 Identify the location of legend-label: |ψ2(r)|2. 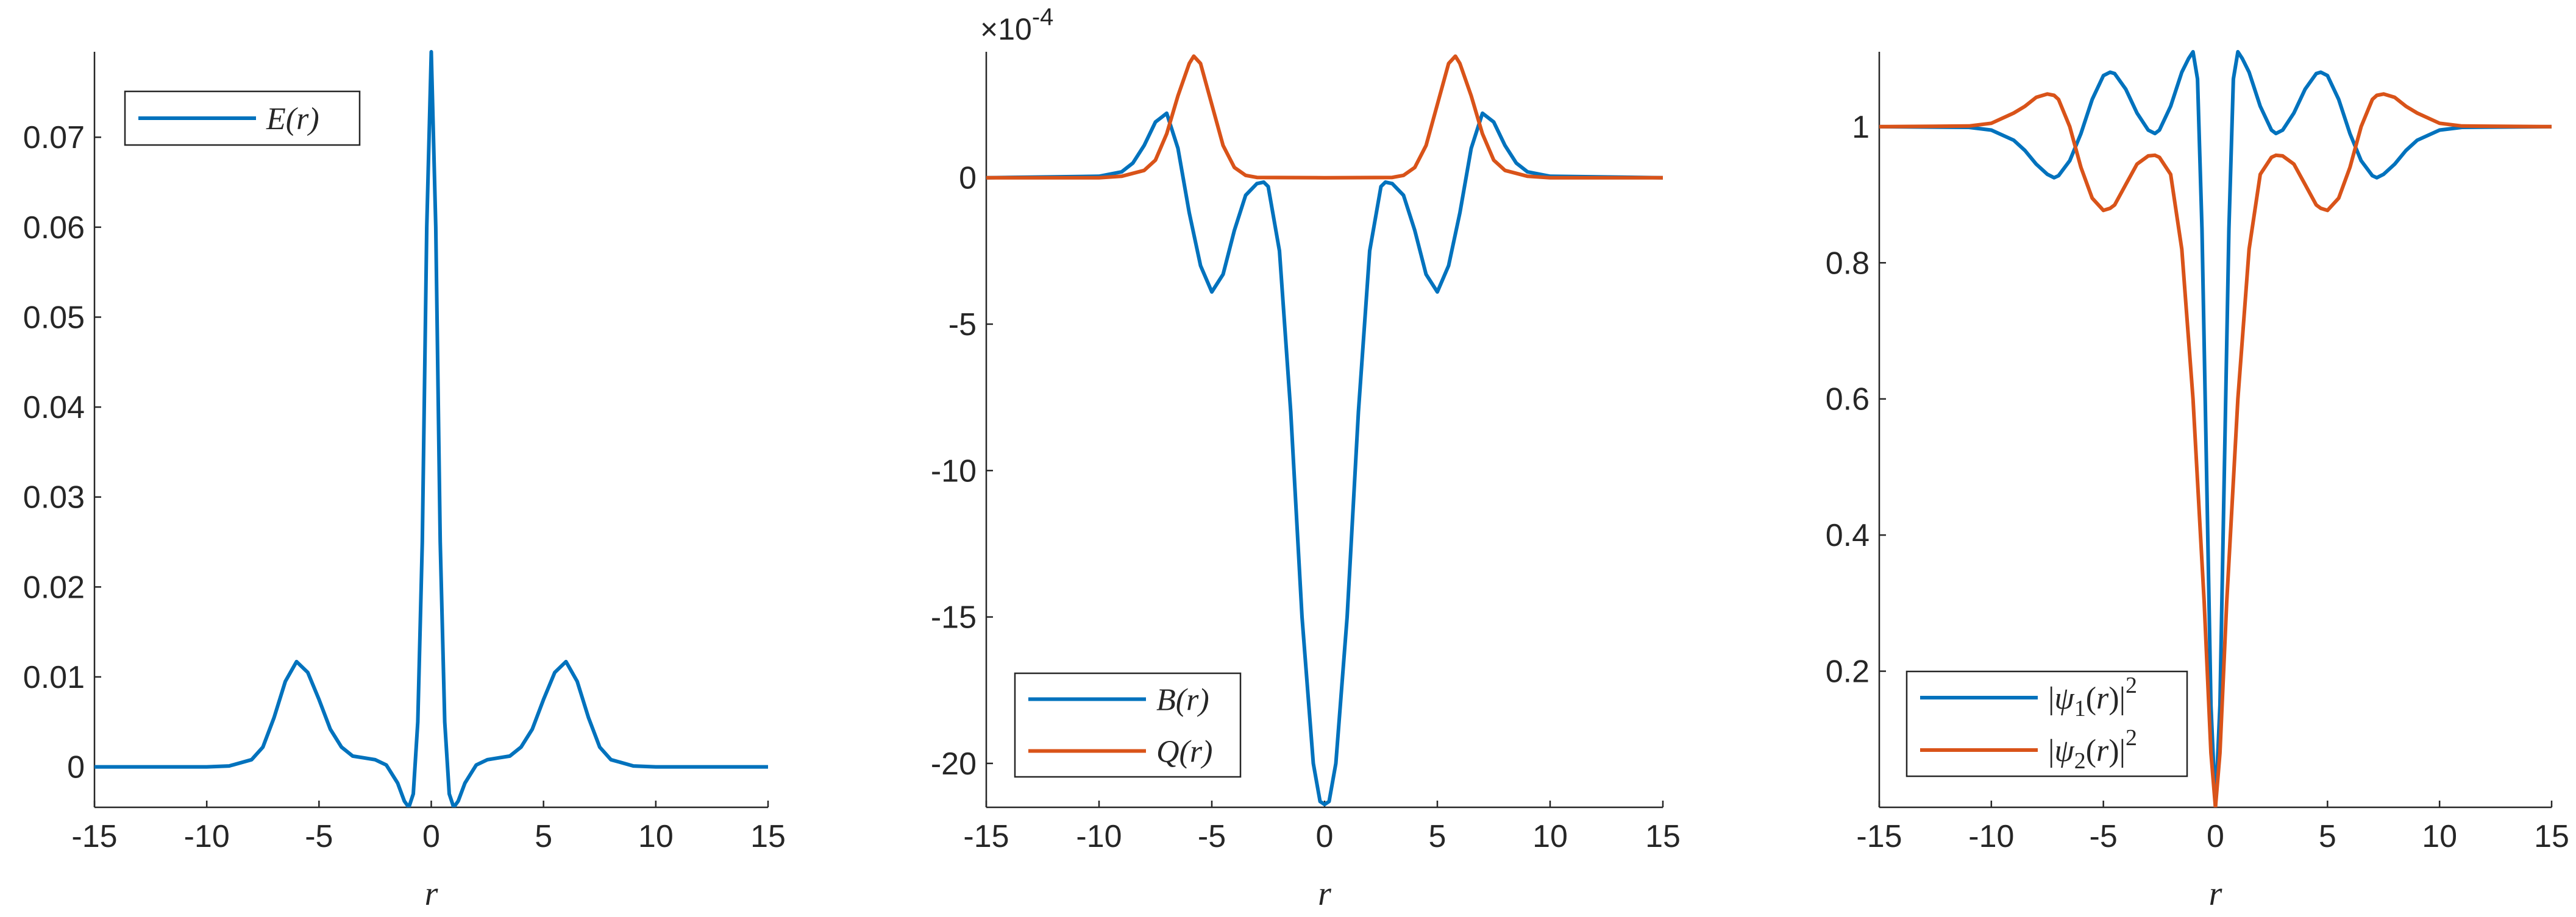
(2092, 749).